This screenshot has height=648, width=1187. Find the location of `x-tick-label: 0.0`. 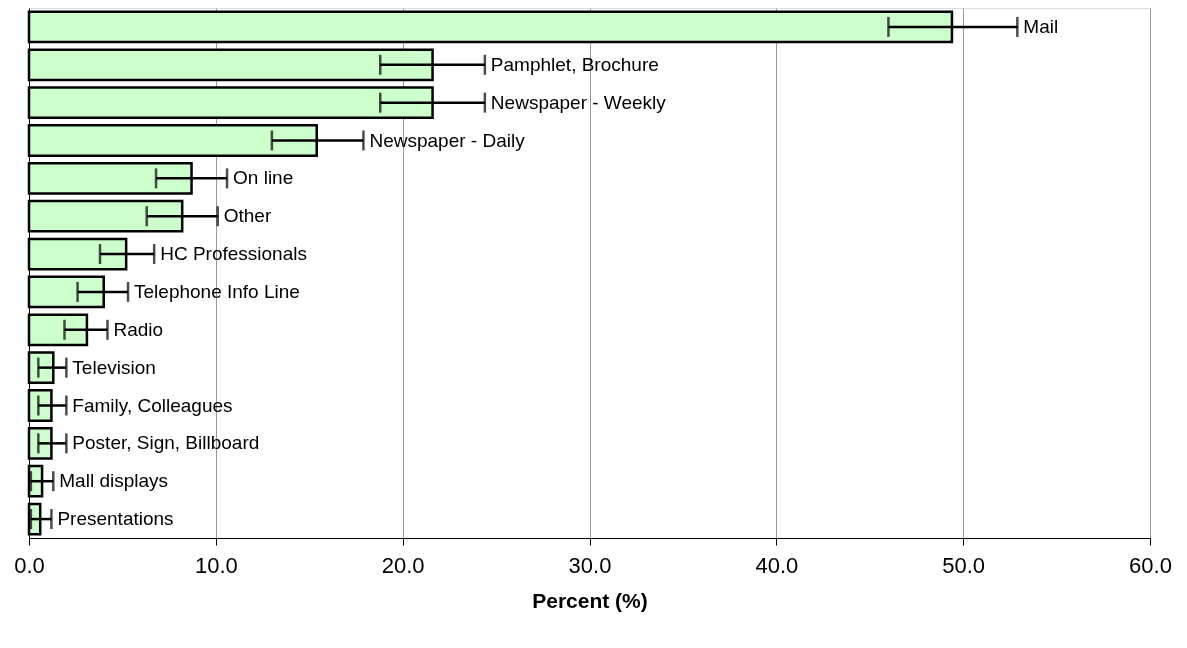

x-tick-label: 0.0 is located at coordinates (29, 565).